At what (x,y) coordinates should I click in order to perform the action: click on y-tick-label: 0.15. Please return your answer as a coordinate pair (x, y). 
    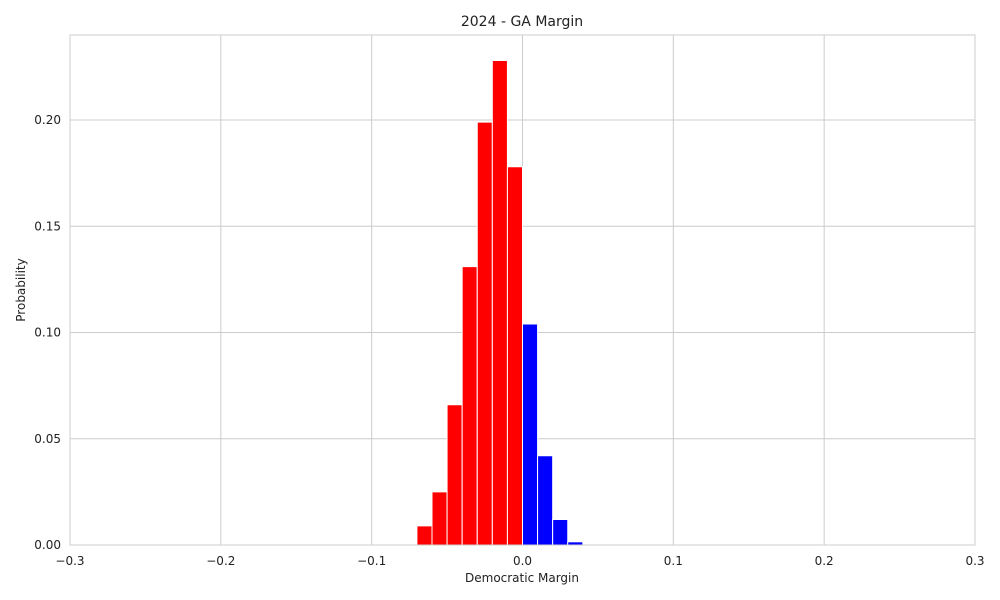
    Looking at the image, I should click on (47, 226).